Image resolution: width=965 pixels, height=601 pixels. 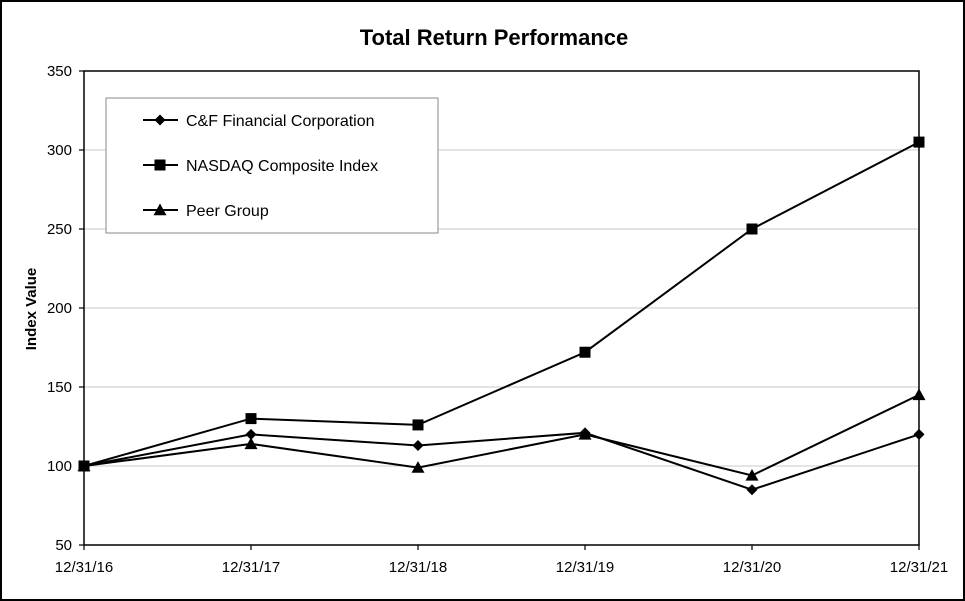 What do you see at coordinates (752, 567) in the screenshot?
I see `x-tick-label: 12/31/20` at bounding box center [752, 567].